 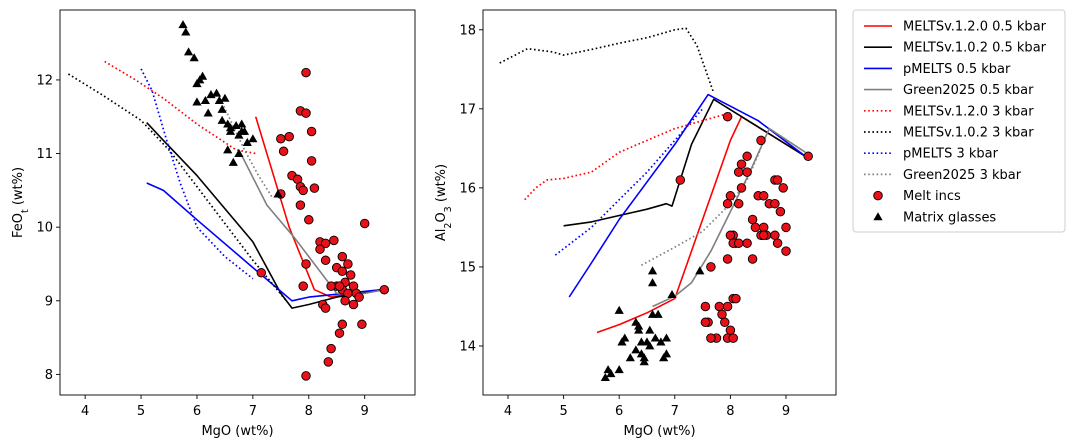 What do you see at coordinates (786, 411) in the screenshot?
I see `x-tick-label: 9` at bounding box center [786, 411].